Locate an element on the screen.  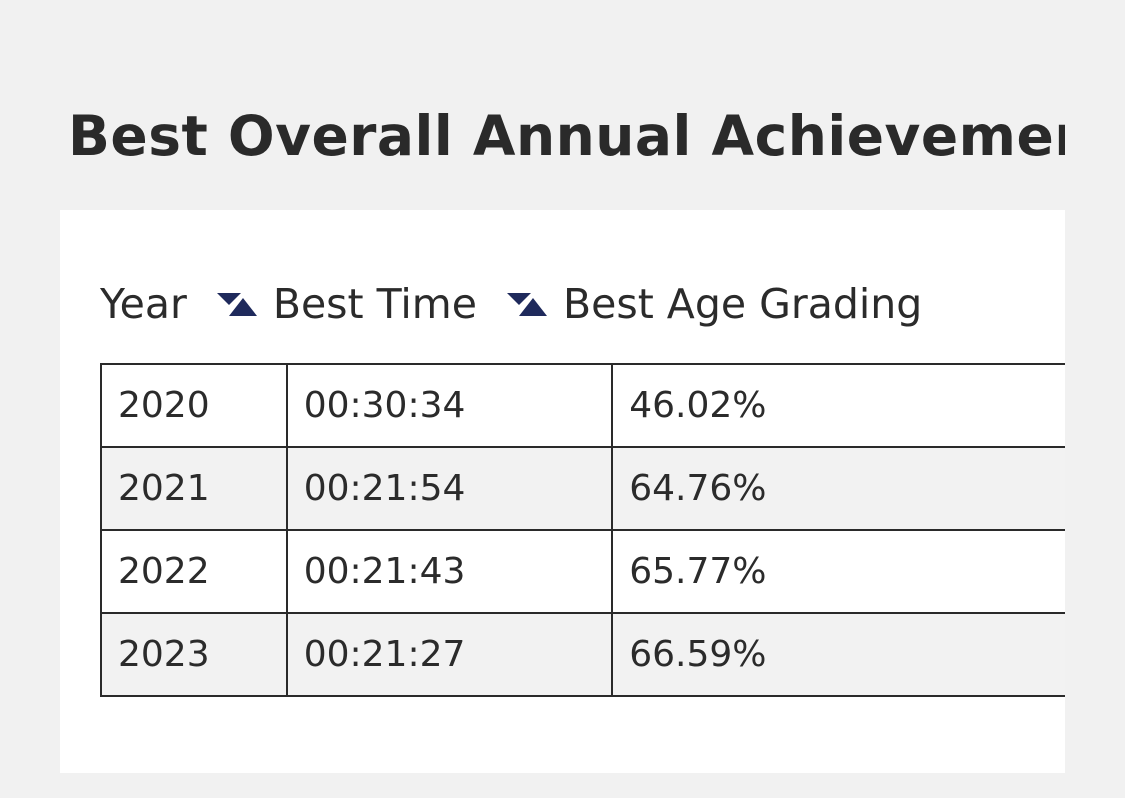
table-row: 2020 00:30:34 46.02% is located at coordinates (582, 405).